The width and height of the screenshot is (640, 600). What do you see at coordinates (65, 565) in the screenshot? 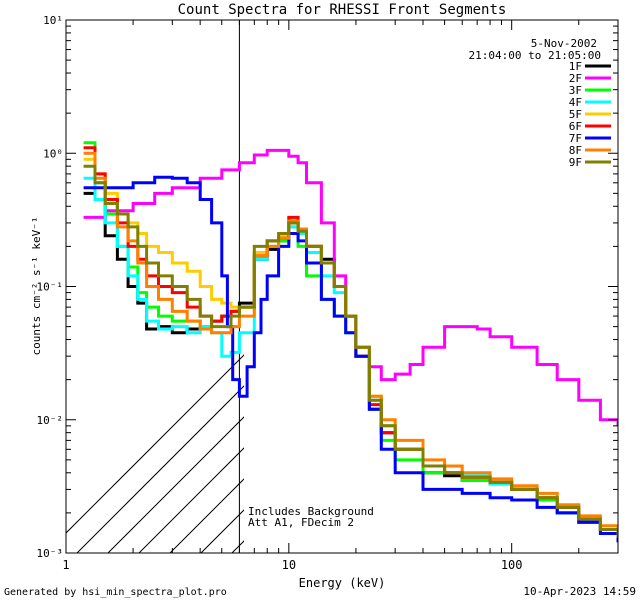
I see `x-tick-label: 1` at bounding box center [65, 565].